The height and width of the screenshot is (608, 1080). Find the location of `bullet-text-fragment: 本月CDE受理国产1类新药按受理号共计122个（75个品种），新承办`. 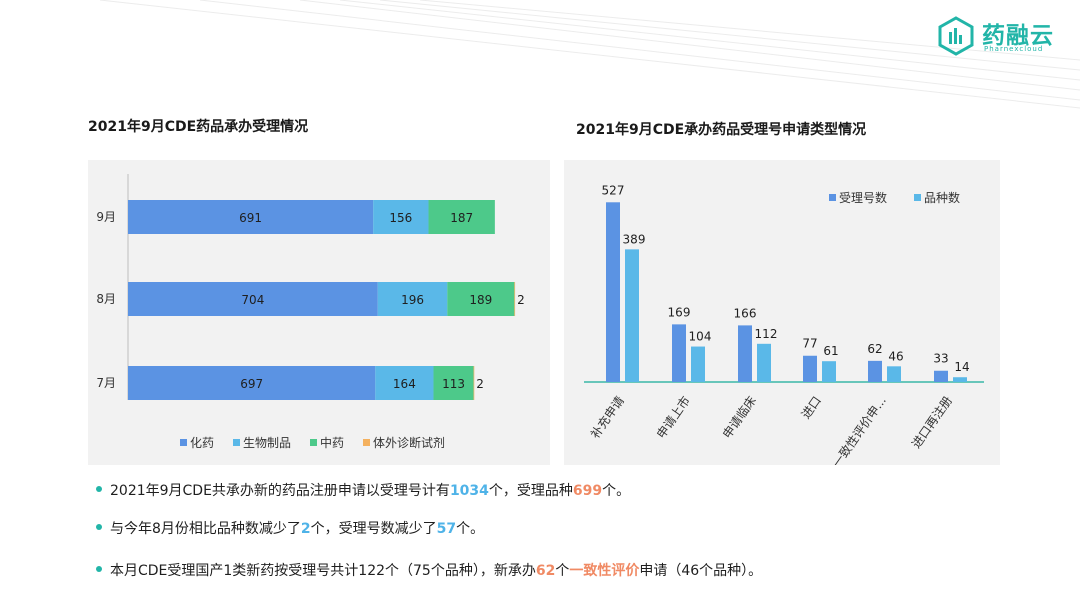

bullet-text-fragment: 本月CDE受理国产1类新药按受理号共计122个（75个品种），新承办 is located at coordinates (323, 571).